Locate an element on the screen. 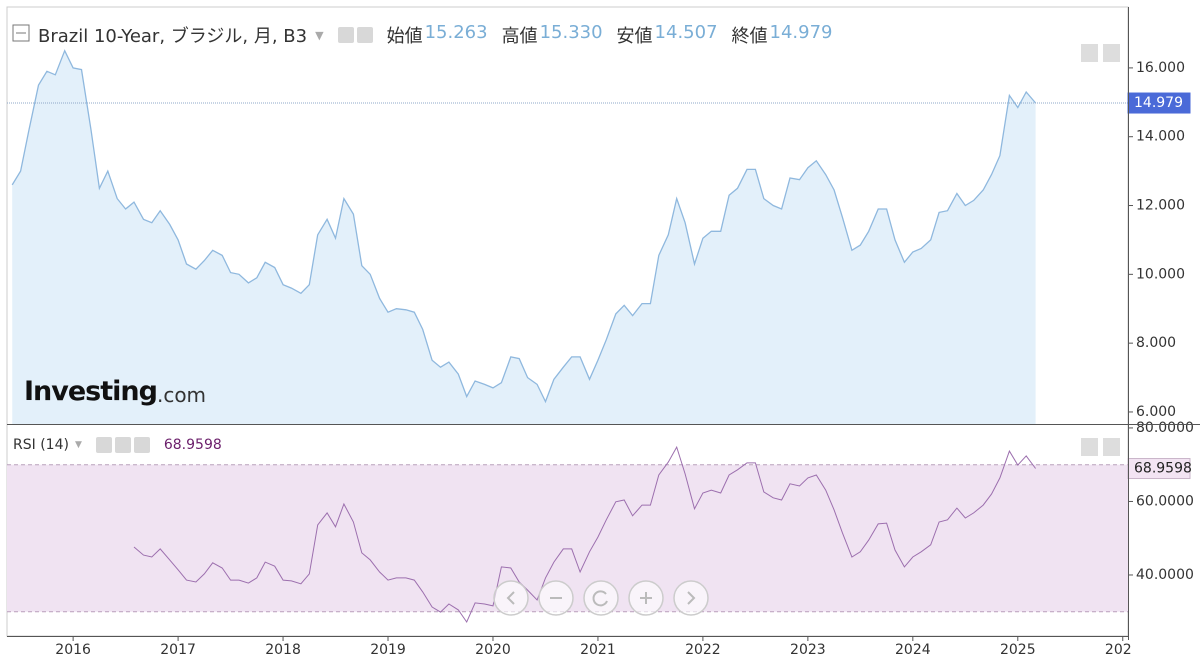  y-tick-label: 12.000 is located at coordinates (1160, 206).